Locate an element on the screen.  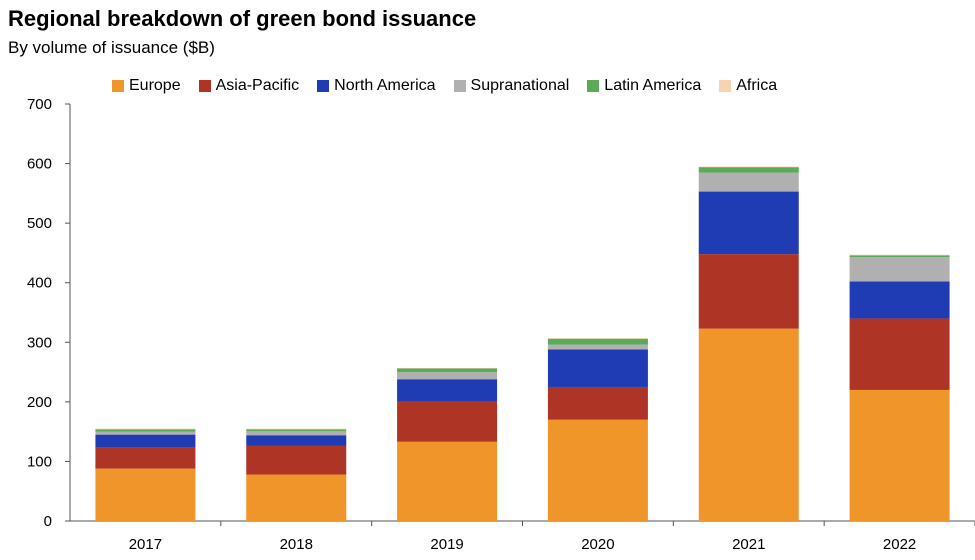
bar-segment-2019-africa is located at coordinates (447, 368).